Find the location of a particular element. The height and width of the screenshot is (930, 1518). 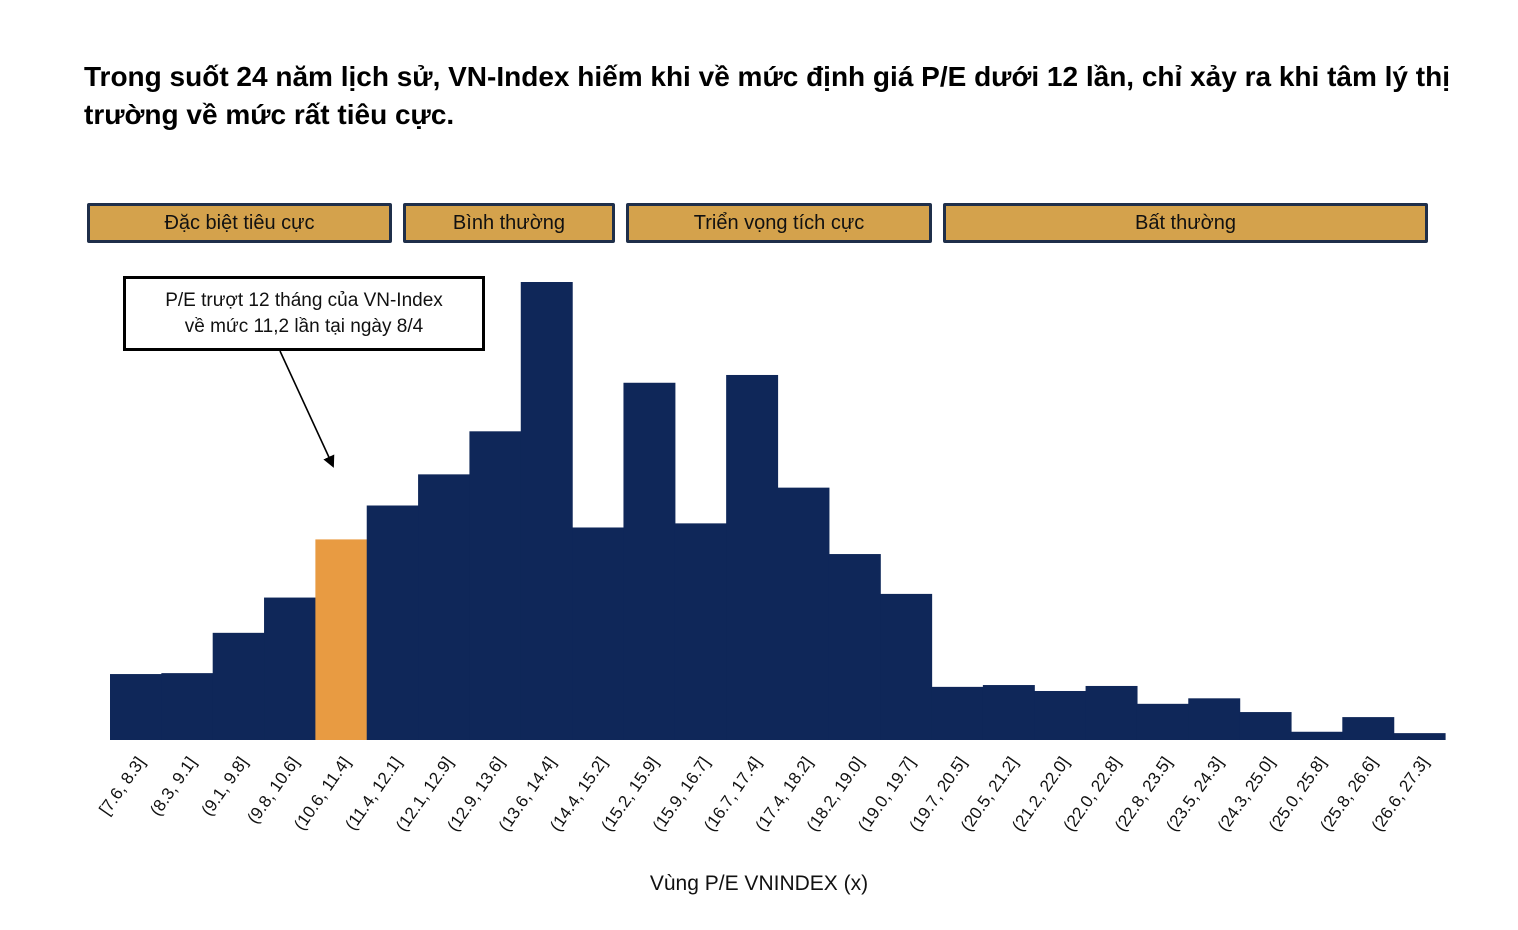

zone-label-text: Đặc biệt tiêu cực is located at coordinates (239, 222).